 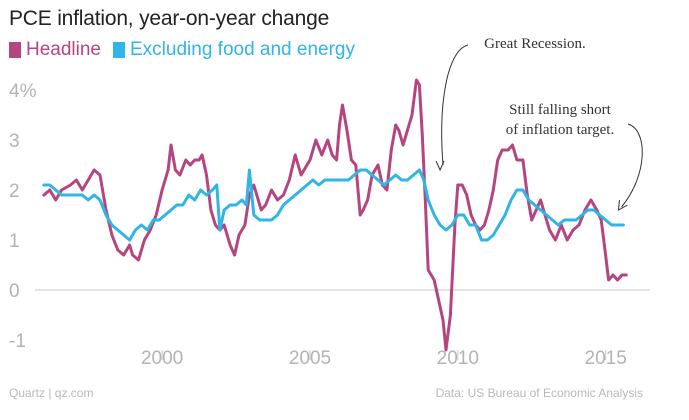 I want to click on annotation-falling-short-line2: of inflation target., so click(x=560, y=130).